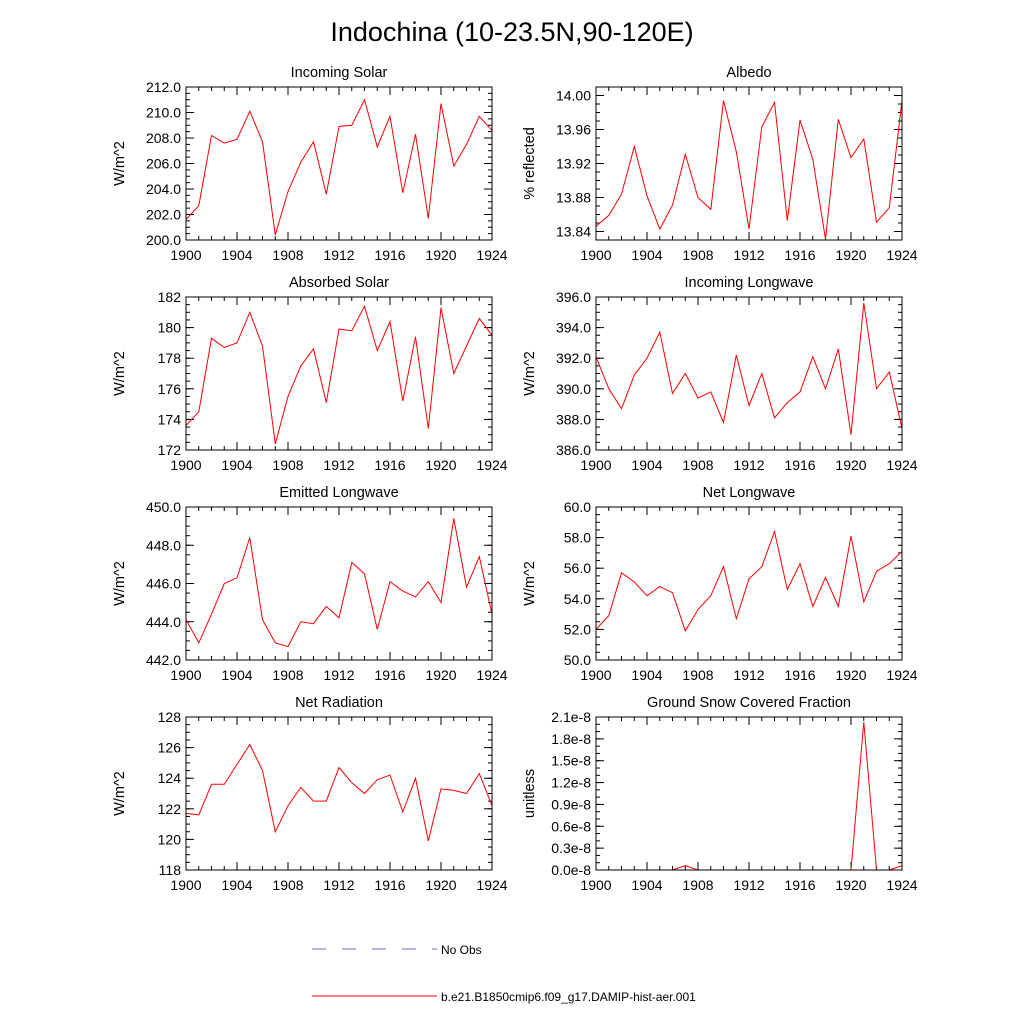  Describe the element at coordinates (170, 297) in the screenshot. I see `y-tick-label: 182` at that location.